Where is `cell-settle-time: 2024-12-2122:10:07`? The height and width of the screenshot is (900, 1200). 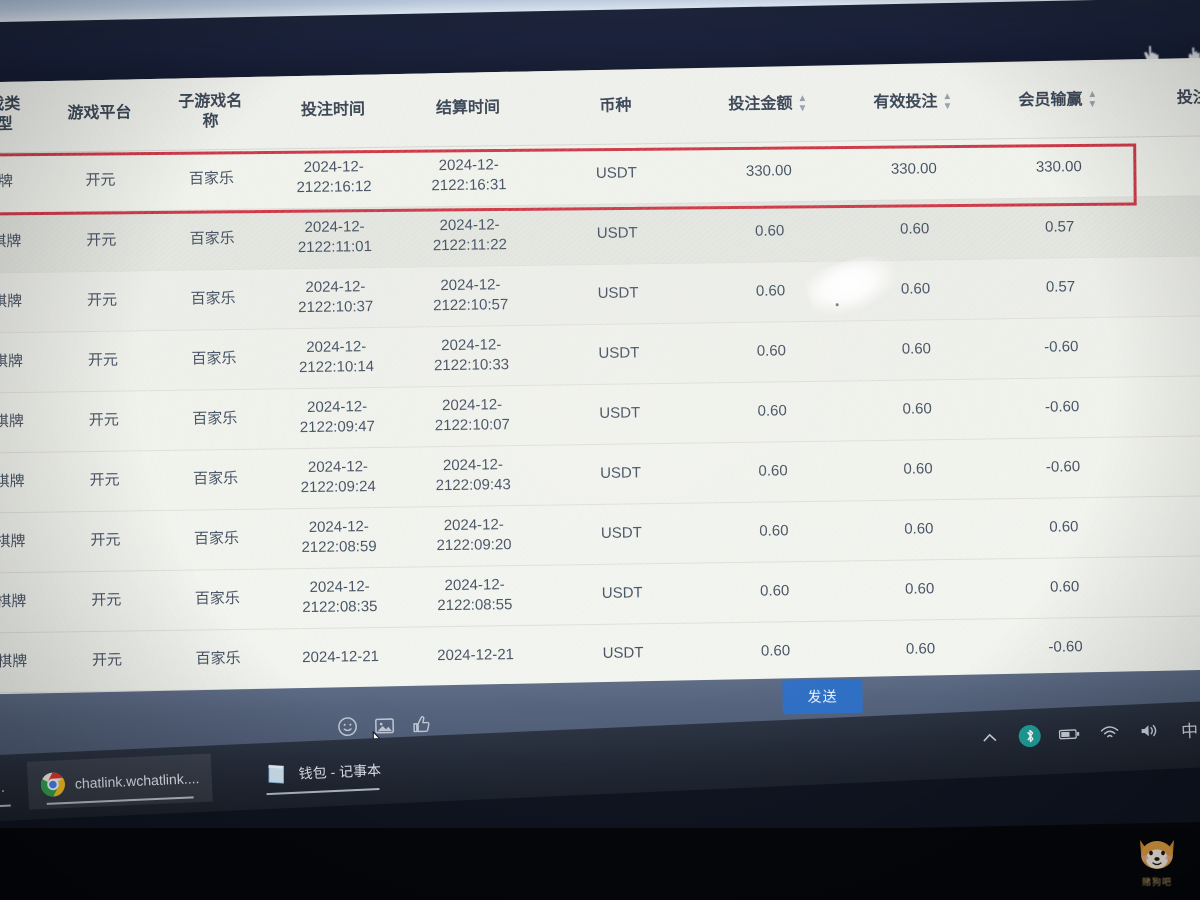
cell-settle-time: 2024-12-2122:10:07 is located at coordinates (472, 415).